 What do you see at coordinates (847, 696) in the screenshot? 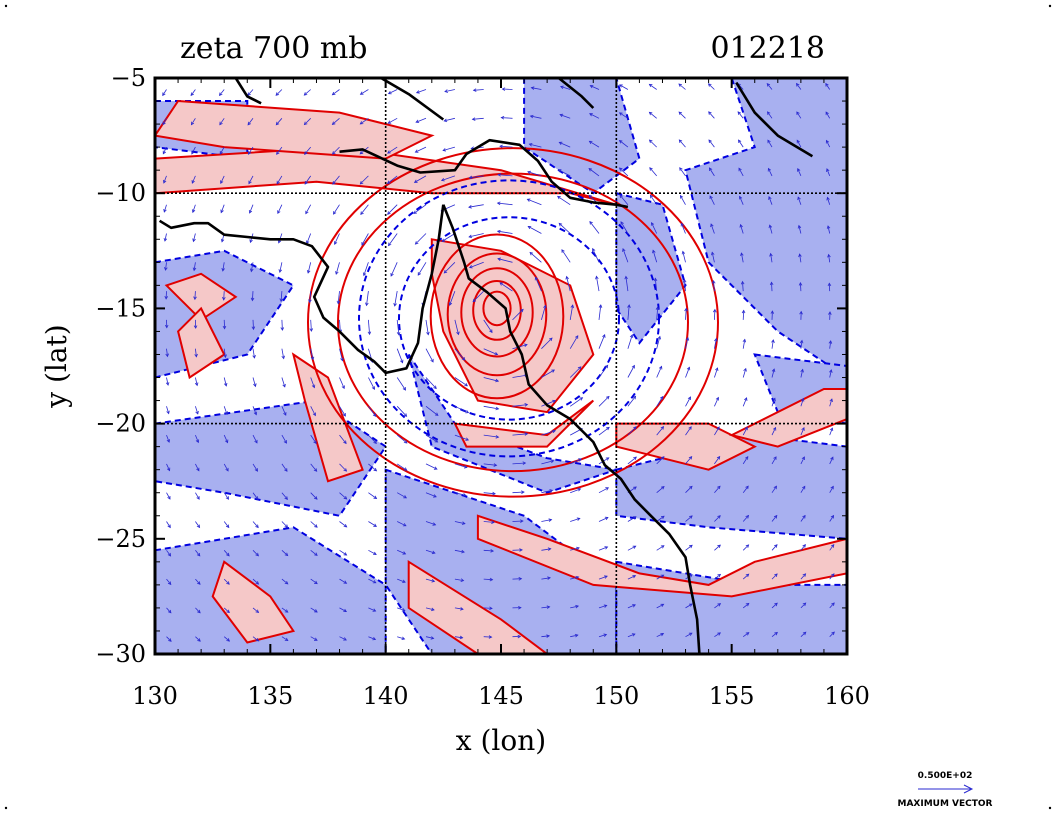
I see `x-tick-label: 160` at bounding box center [847, 696].